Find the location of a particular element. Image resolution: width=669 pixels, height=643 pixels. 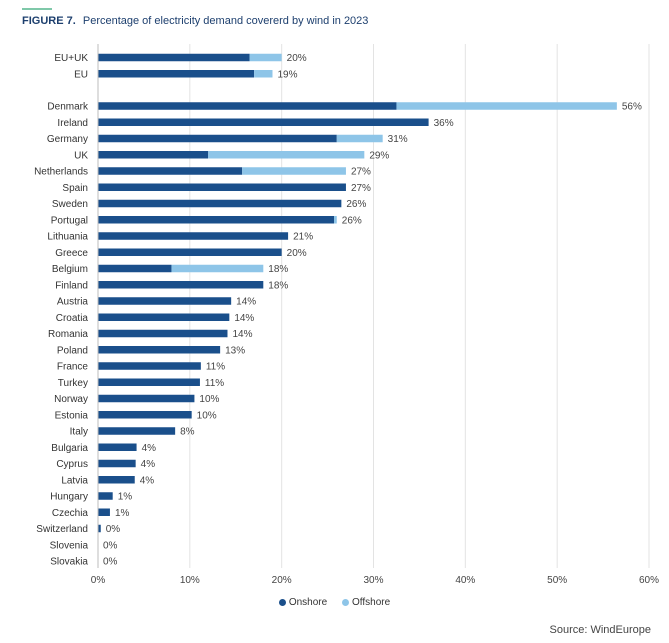

legend-dot-onshore is located at coordinates (282, 602).